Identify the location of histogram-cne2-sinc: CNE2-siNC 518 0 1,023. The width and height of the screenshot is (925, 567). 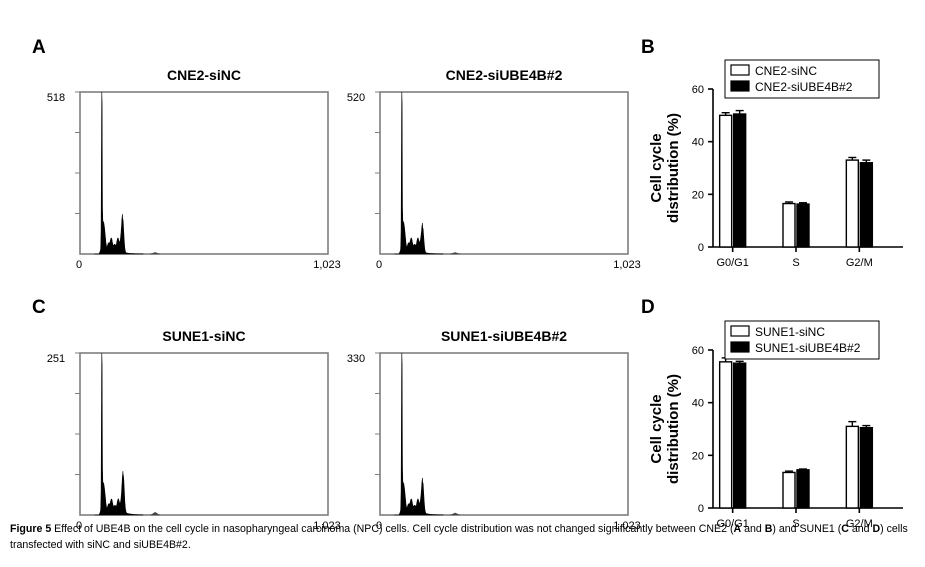
(194, 169).